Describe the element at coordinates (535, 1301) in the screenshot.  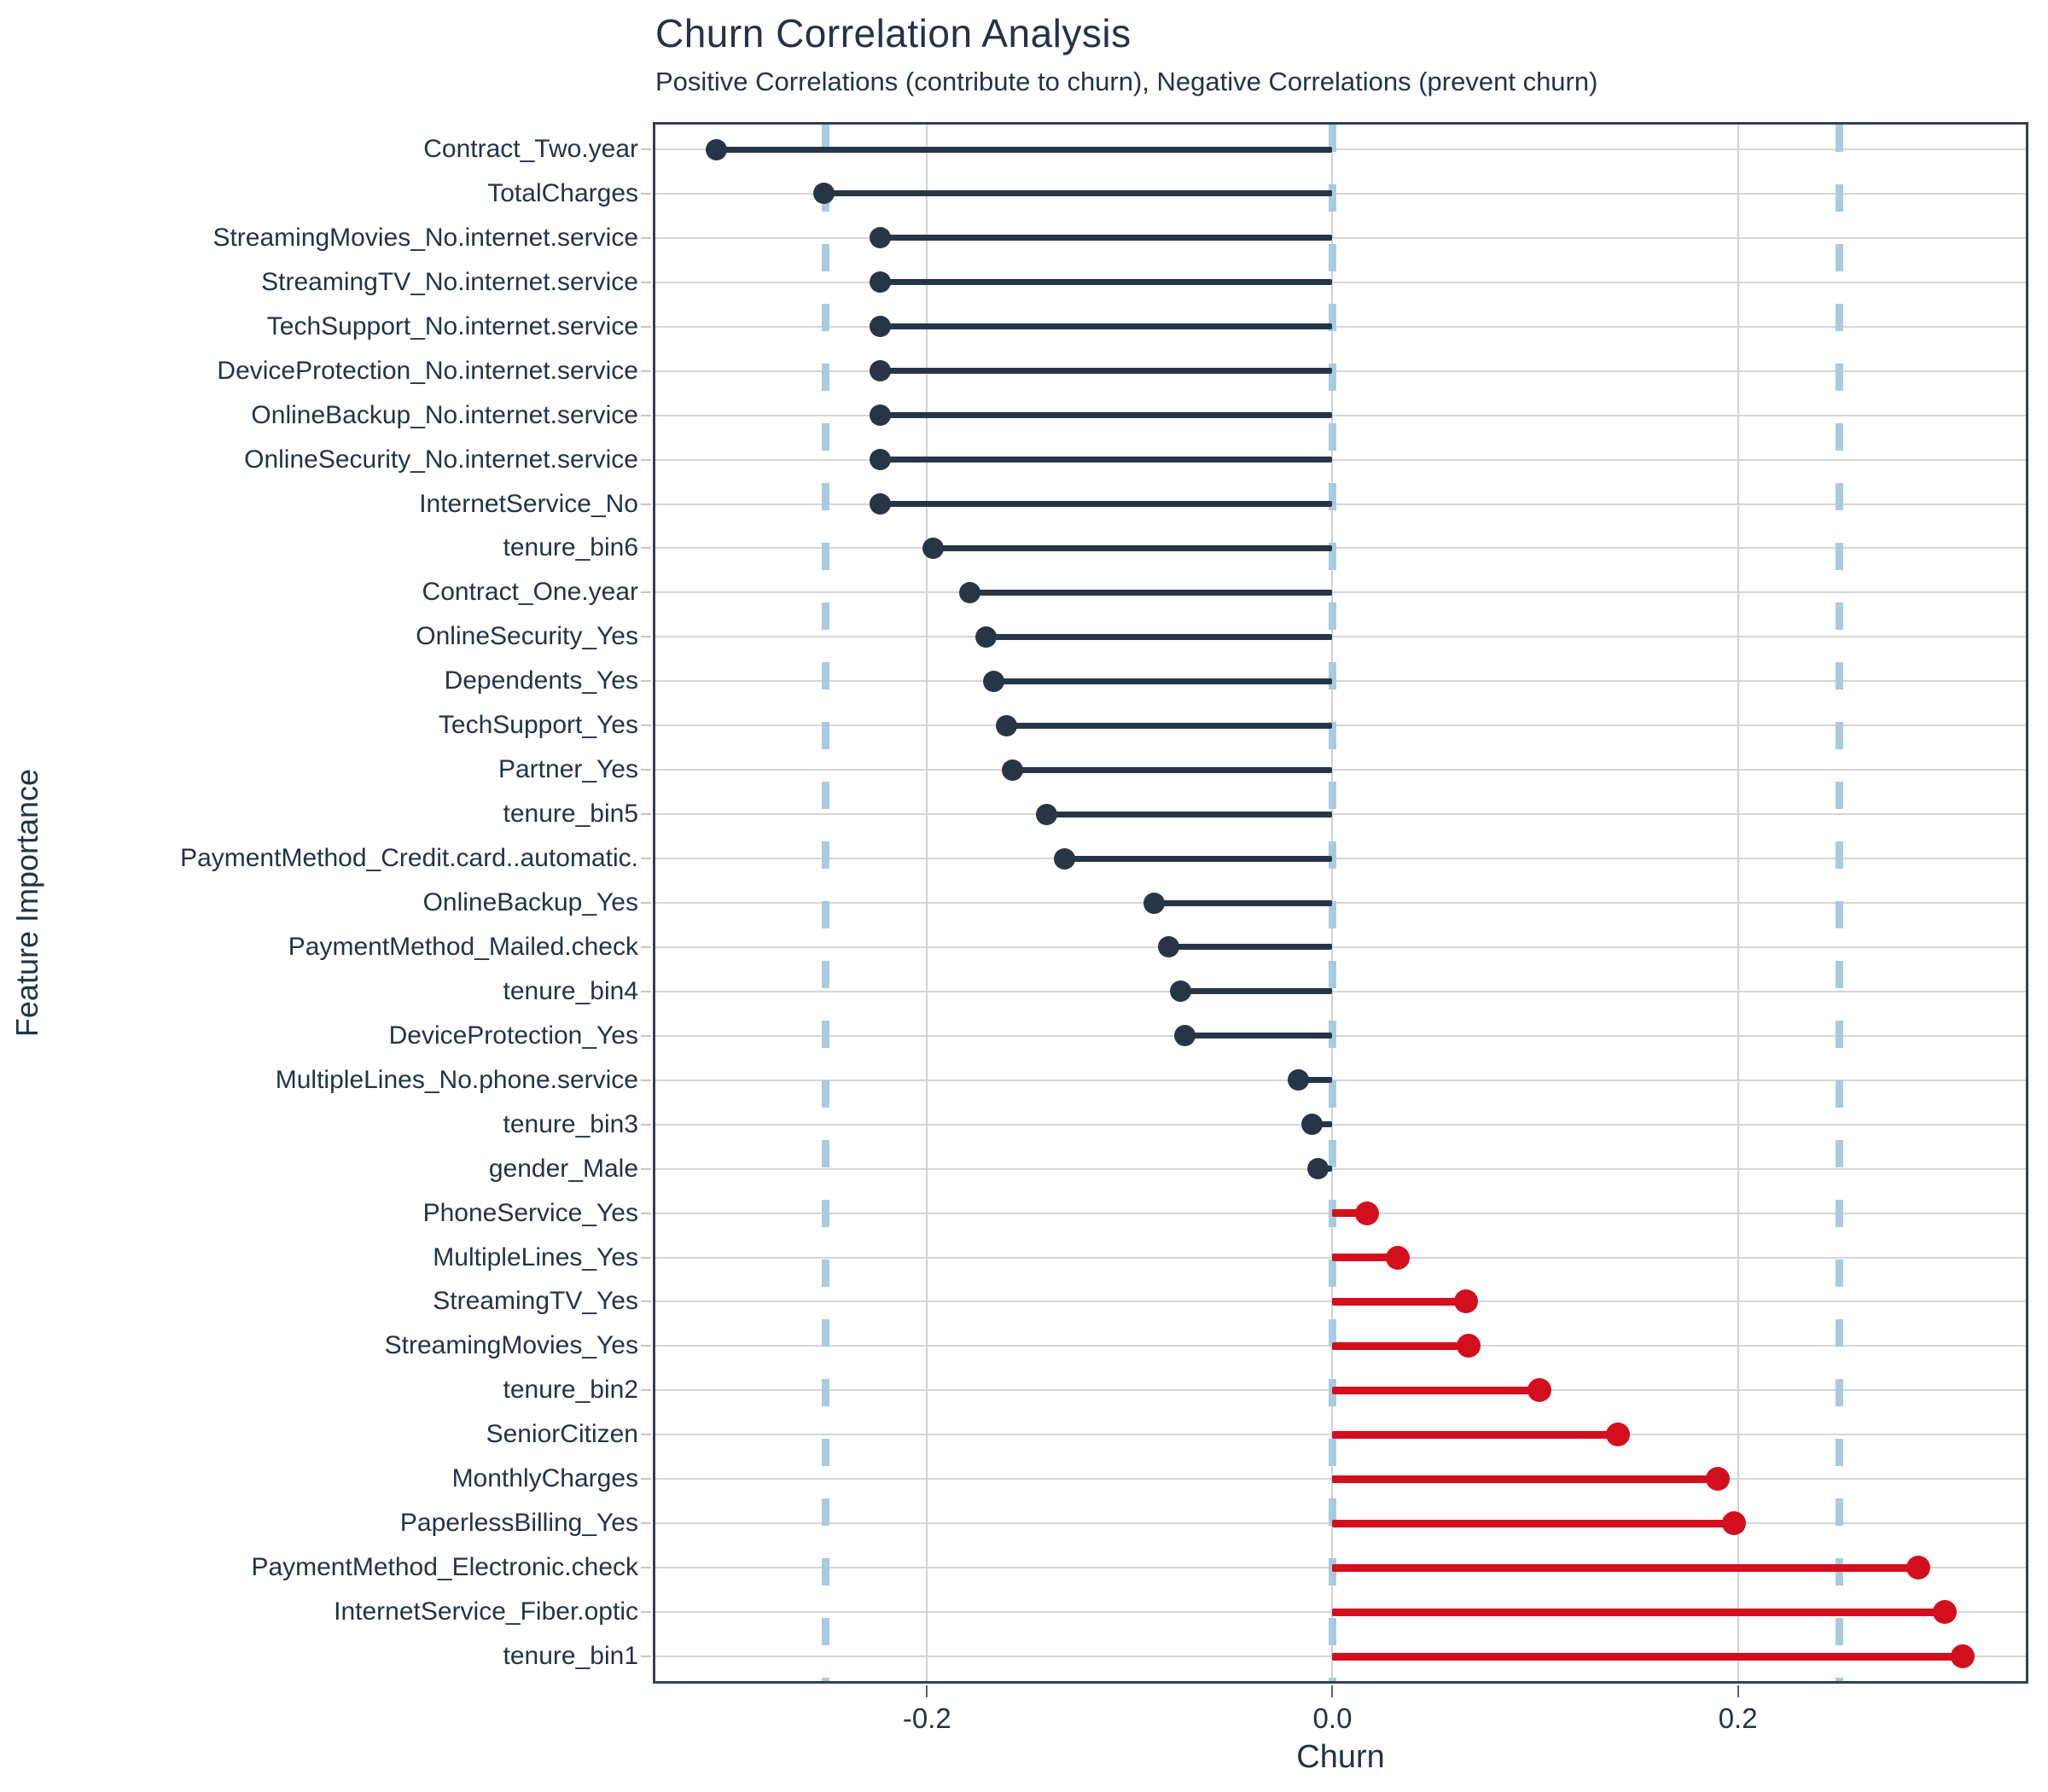
I see `feature-label: StreamingTV_Yes` at that location.